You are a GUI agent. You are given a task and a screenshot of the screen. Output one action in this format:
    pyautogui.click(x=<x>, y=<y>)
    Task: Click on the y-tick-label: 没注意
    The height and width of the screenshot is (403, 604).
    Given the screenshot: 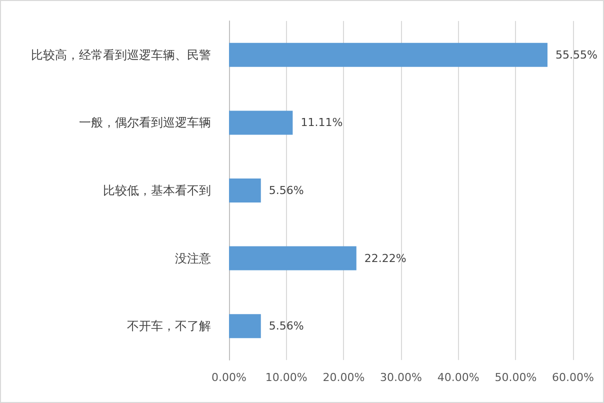 What is the action you would take?
    pyautogui.click(x=193, y=258)
    